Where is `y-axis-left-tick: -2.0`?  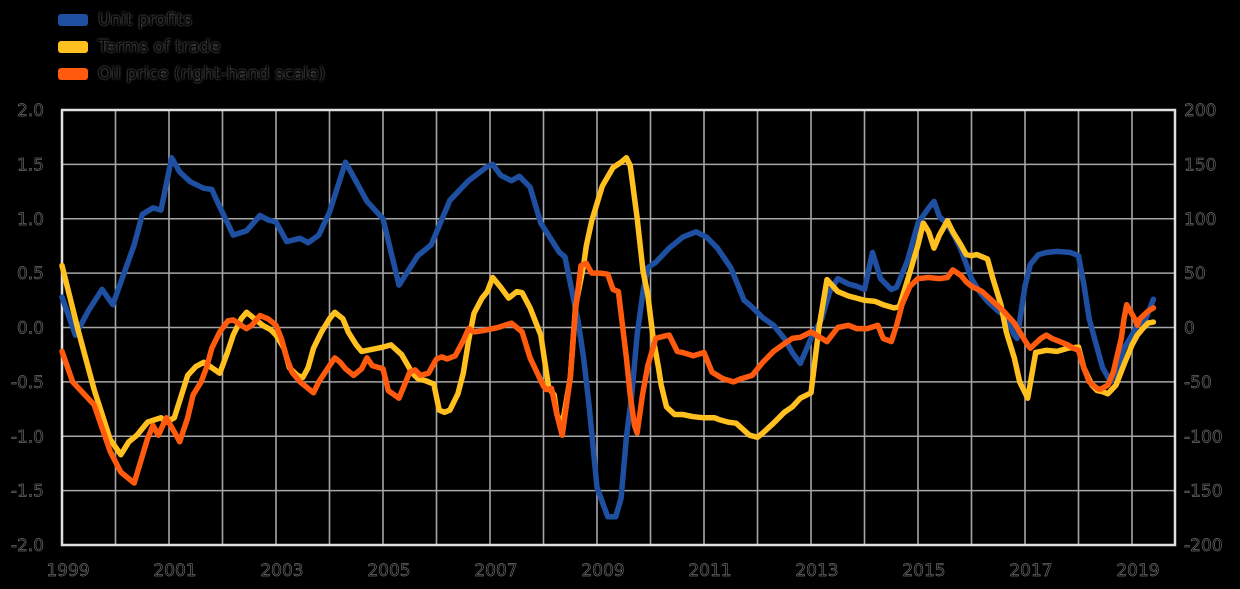
y-axis-left-tick: -2.0 is located at coordinates (27, 546).